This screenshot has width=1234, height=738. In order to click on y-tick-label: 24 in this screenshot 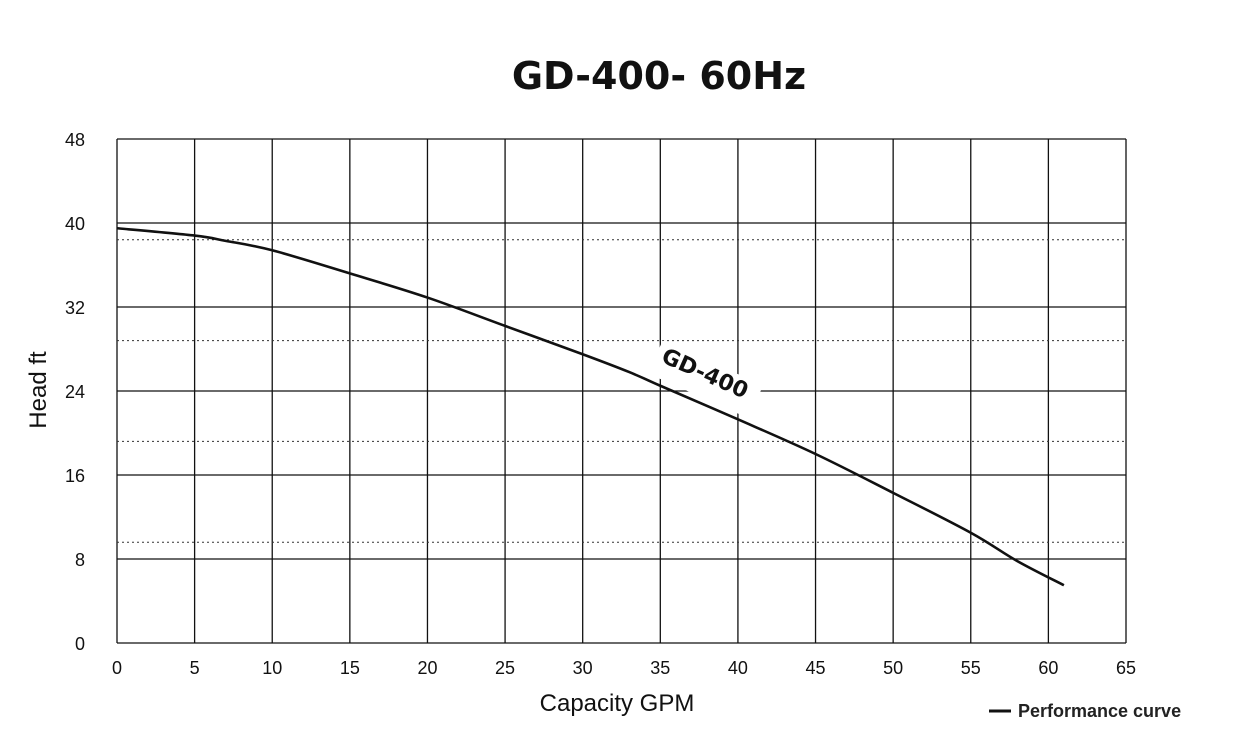, I will do `click(75, 392)`.